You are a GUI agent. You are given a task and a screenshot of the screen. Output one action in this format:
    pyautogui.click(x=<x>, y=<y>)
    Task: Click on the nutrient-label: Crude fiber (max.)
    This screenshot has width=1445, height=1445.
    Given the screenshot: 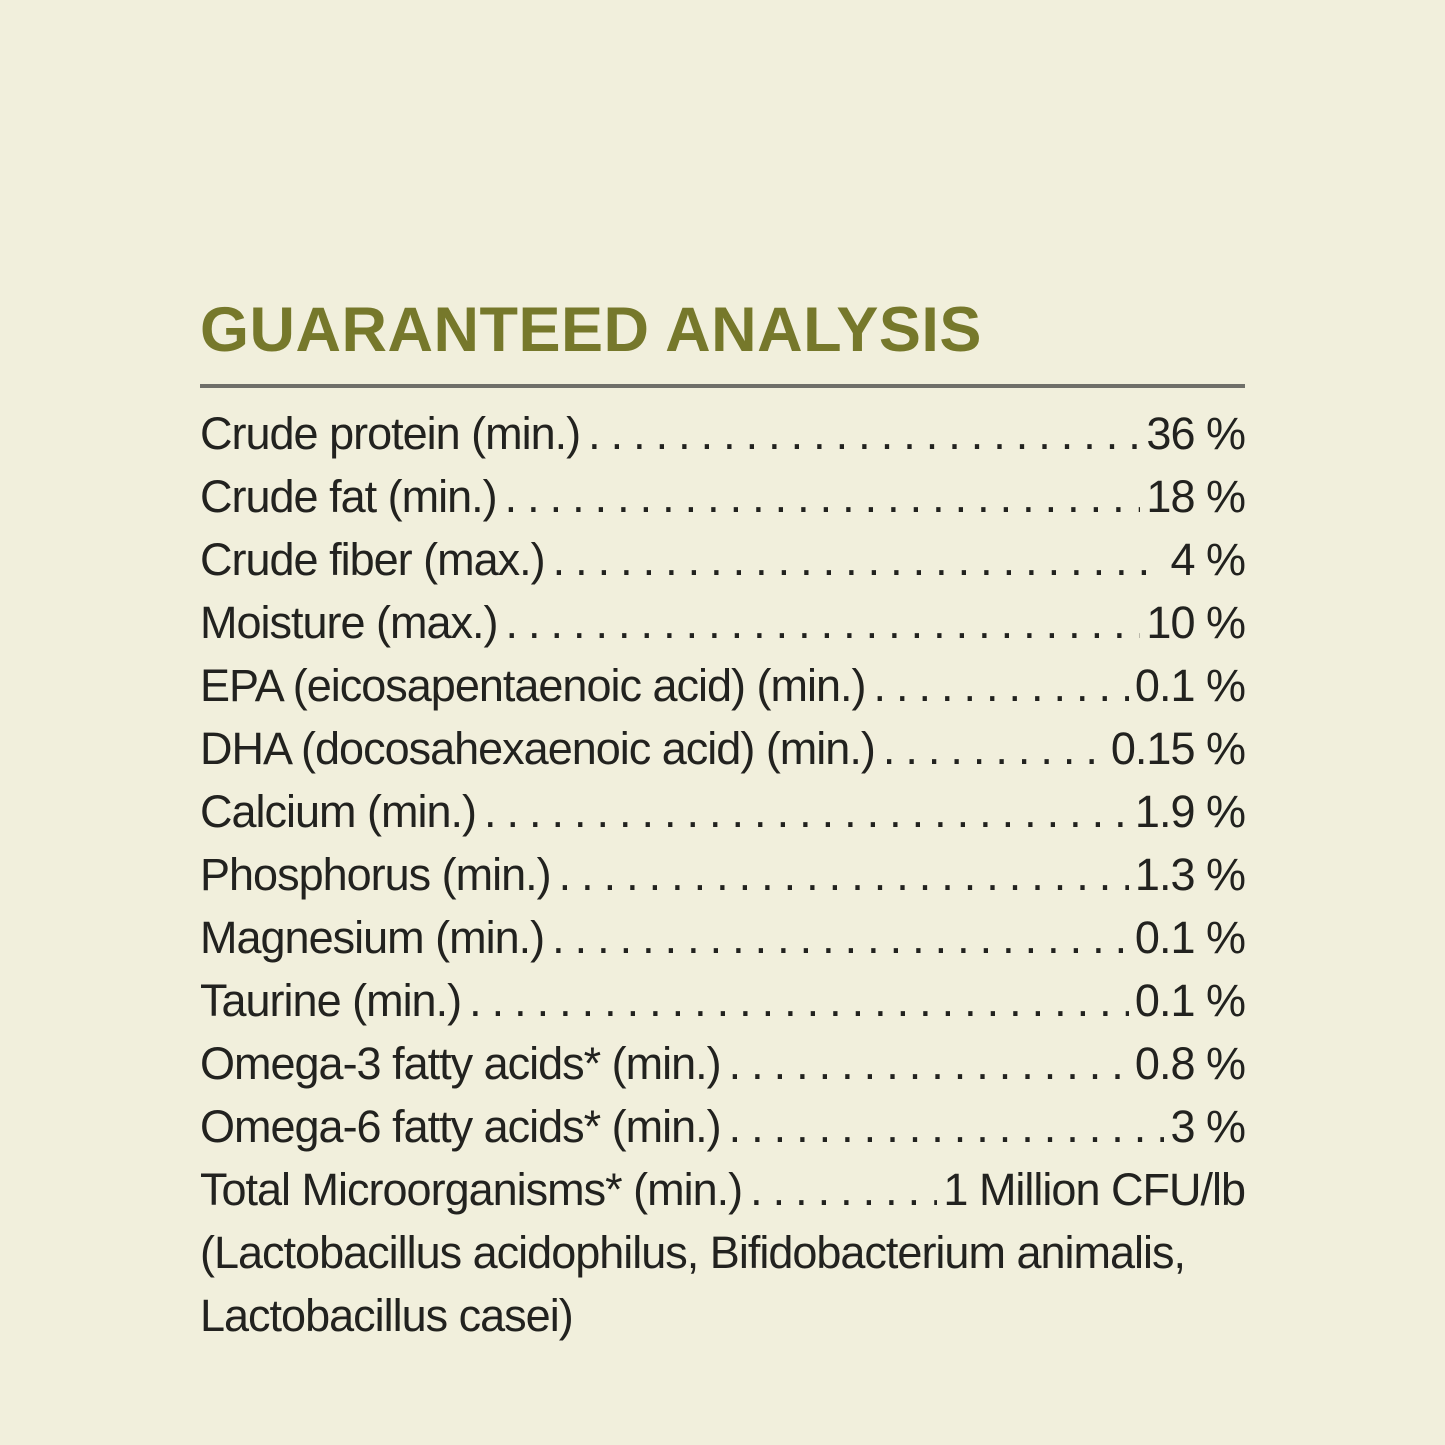 What is the action you would take?
    pyautogui.click(x=373, y=559)
    